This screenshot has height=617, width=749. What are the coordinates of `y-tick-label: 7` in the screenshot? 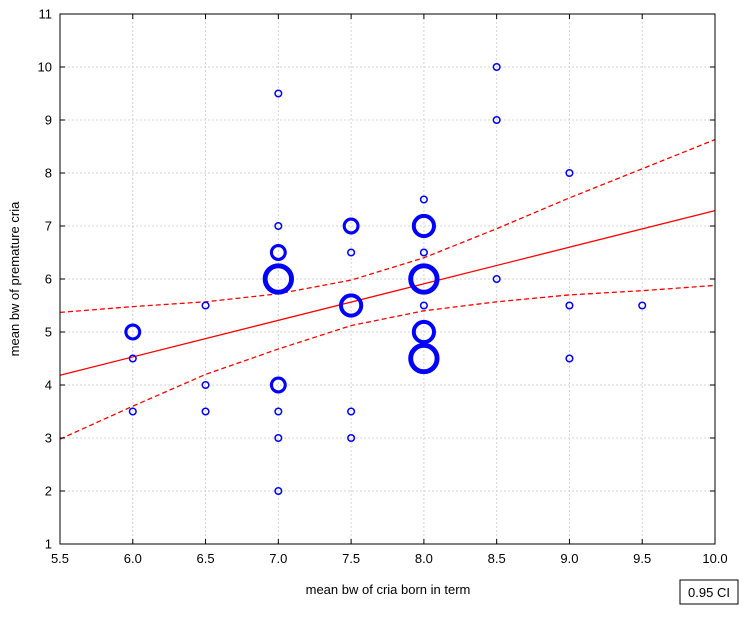 It's located at (48, 226).